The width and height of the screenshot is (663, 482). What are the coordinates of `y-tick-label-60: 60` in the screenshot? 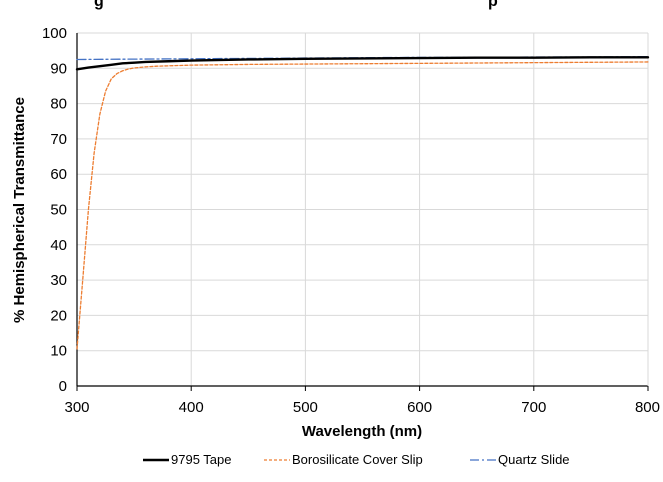 It's located at (58, 174).